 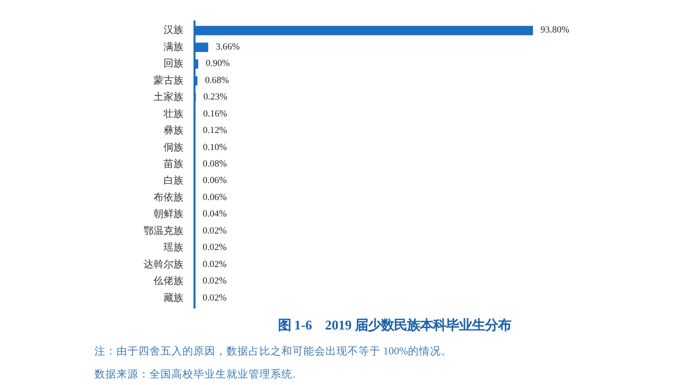 I want to click on data-label: 0.16%, so click(x=215, y=114).